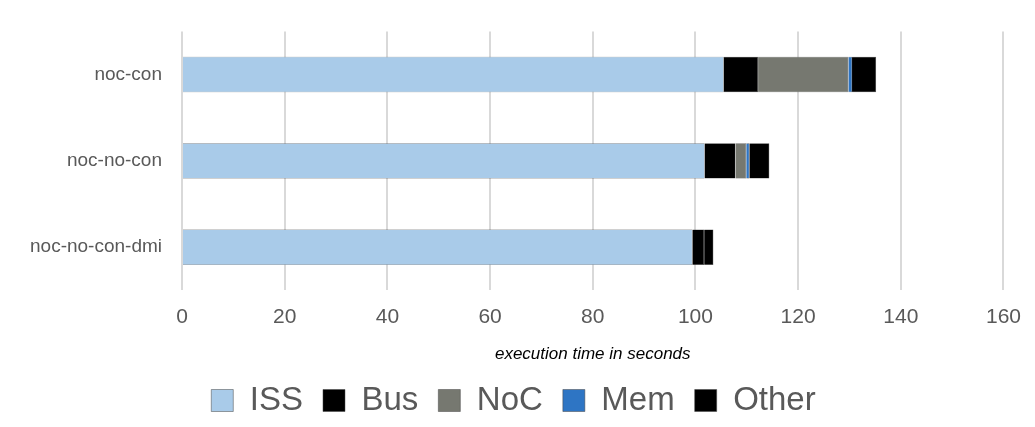 The width and height of the screenshot is (1035, 427). I want to click on y-tick-label: noc-no-con, so click(114, 160).